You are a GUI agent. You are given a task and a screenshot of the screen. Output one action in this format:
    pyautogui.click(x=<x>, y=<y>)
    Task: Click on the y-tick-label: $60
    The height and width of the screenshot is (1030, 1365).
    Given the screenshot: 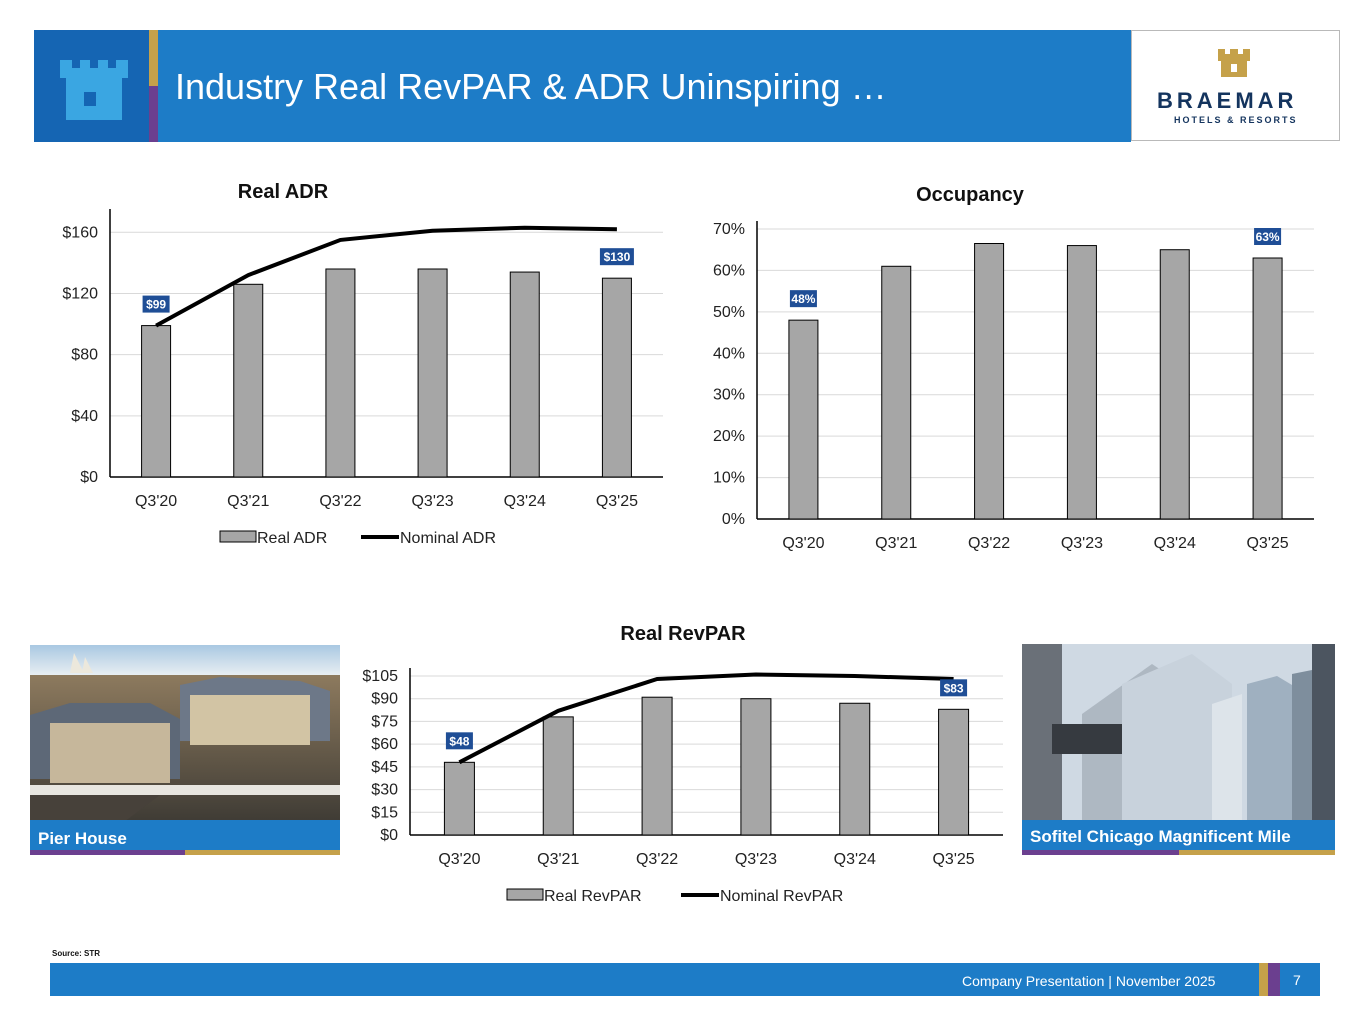 What is the action you would take?
    pyautogui.click(x=384, y=744)
    